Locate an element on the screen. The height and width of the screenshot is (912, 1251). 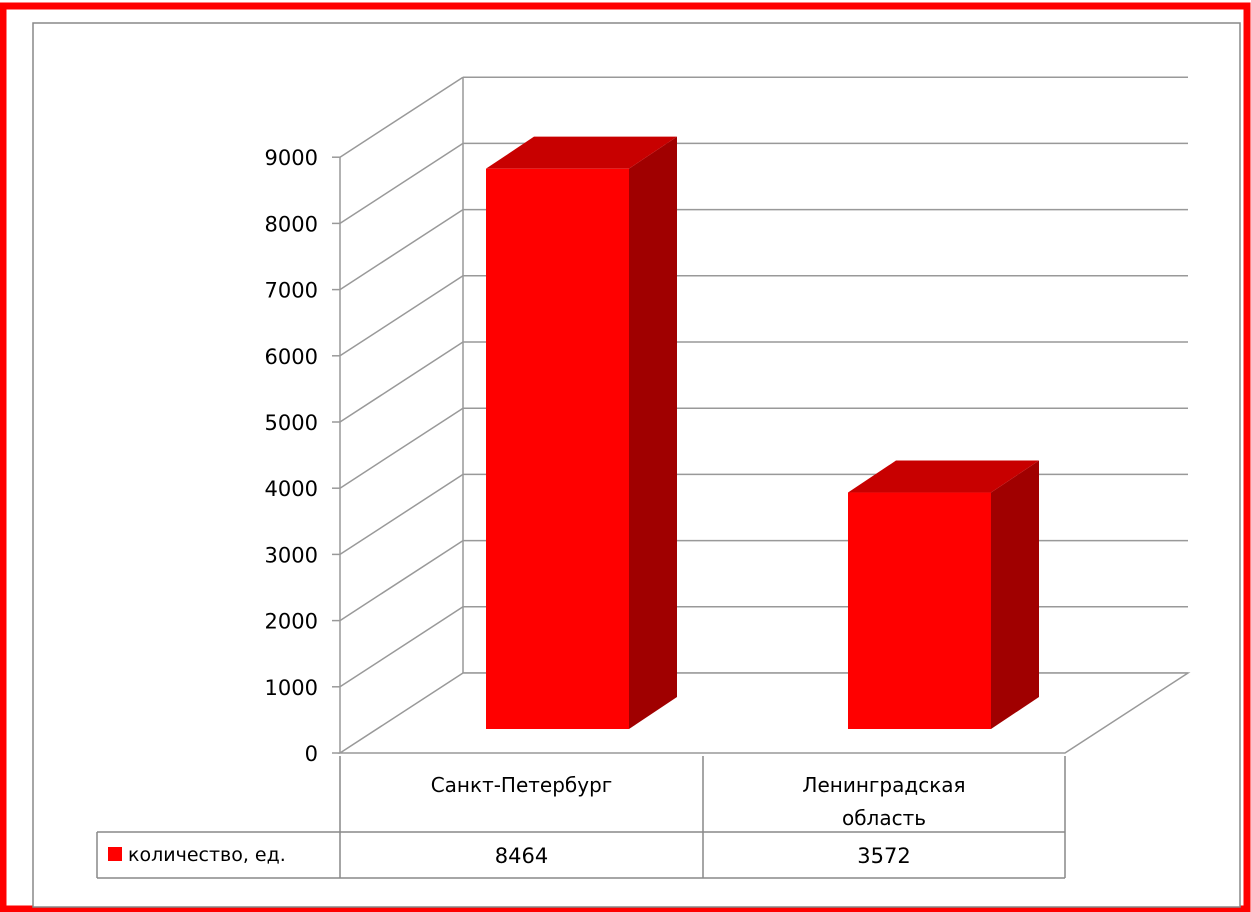
y-tick-label: 1000 is located at coordinates (291, 688).